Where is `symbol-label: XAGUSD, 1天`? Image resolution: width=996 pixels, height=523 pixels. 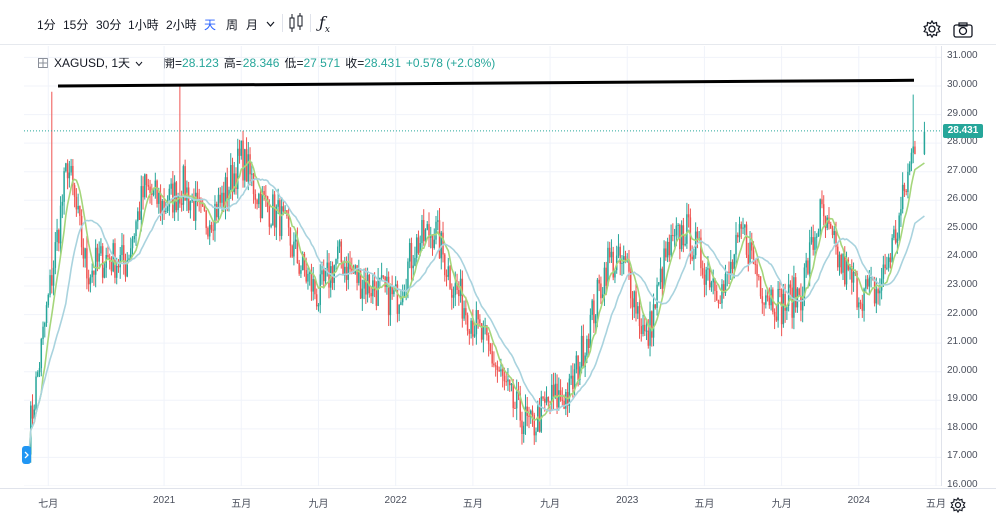 symbol-label: XAGUSD, 1天 is located at coordinates (92, 63).